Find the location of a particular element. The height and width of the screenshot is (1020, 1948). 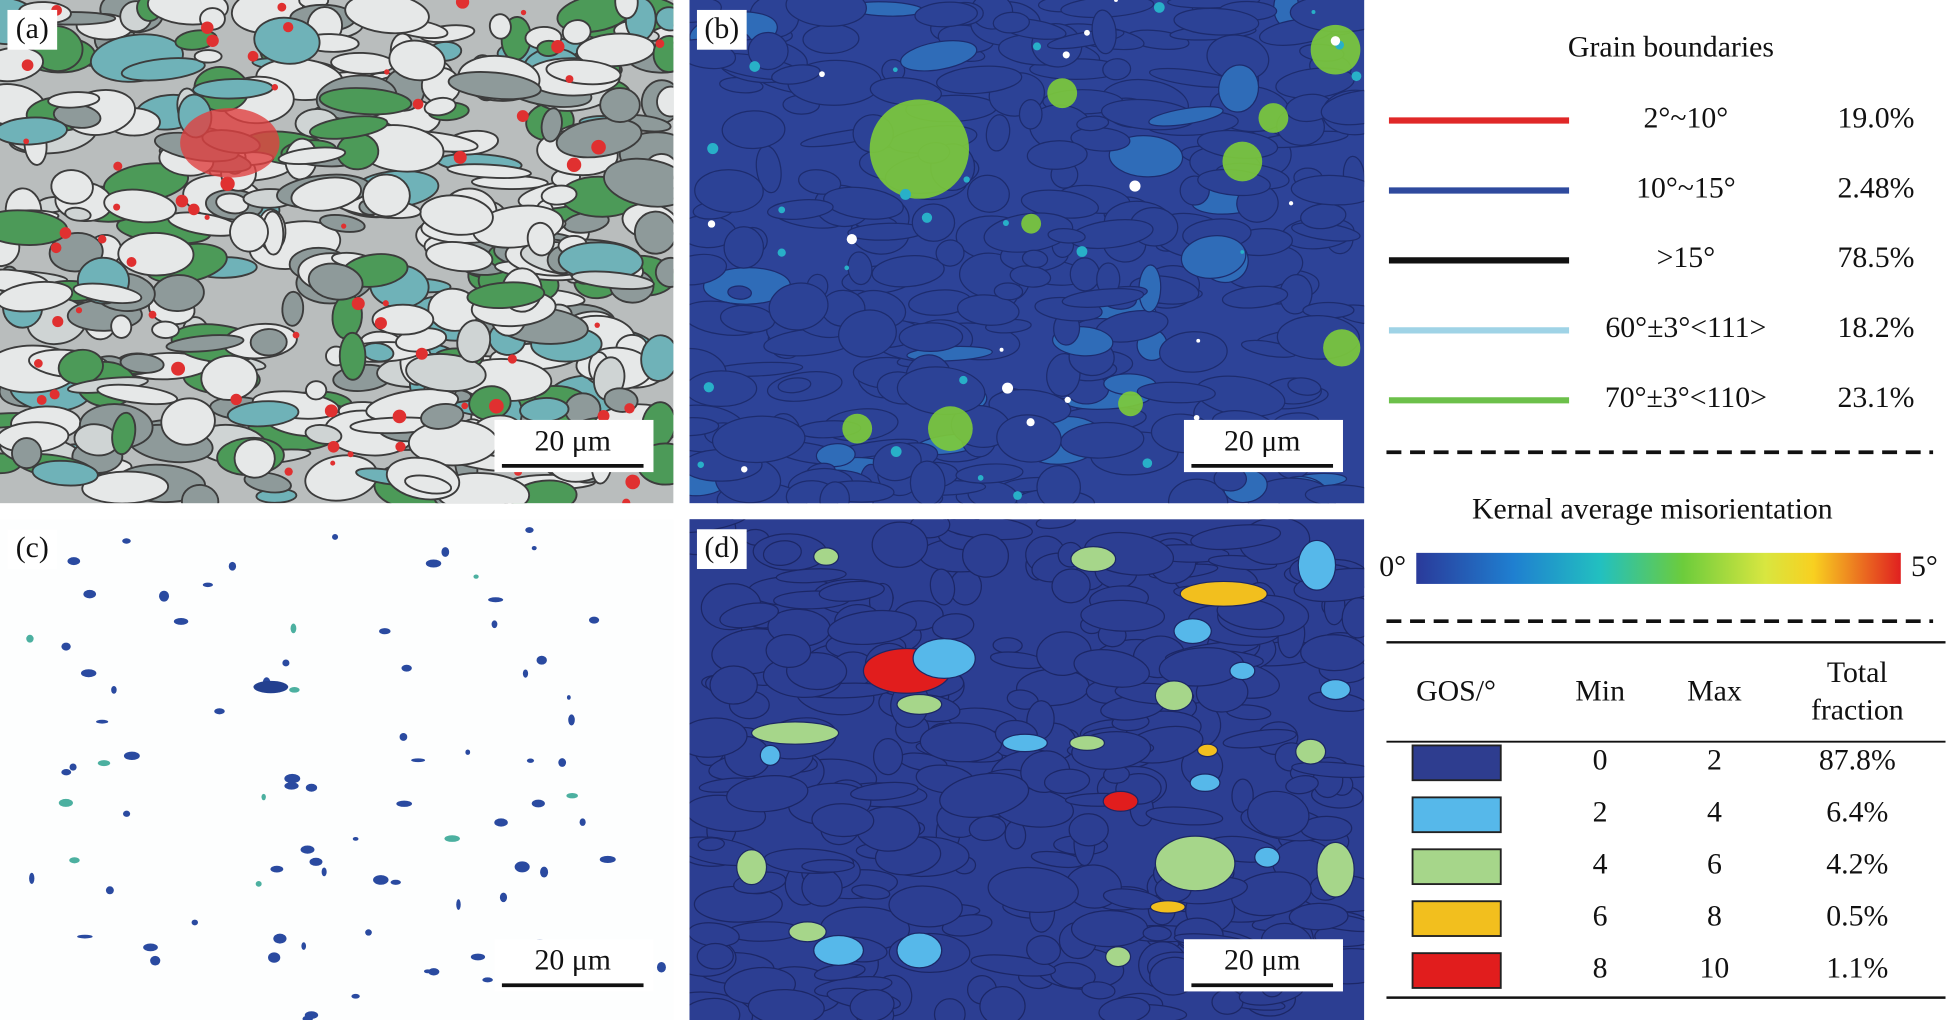

boundary-fraction: 2.48% is located at coordinates (1875, 187).